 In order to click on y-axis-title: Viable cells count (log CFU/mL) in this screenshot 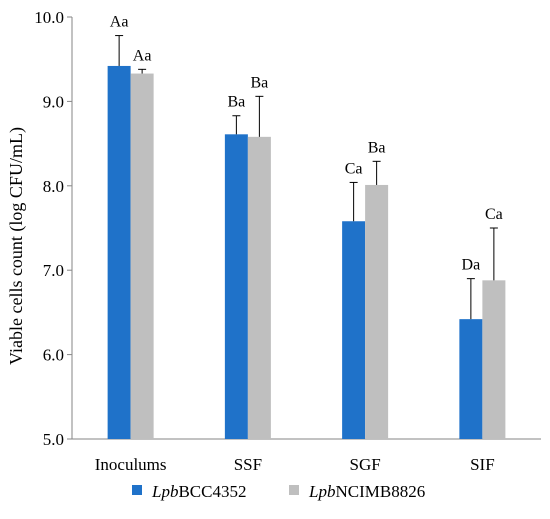, I will do `click(16, 246)`.